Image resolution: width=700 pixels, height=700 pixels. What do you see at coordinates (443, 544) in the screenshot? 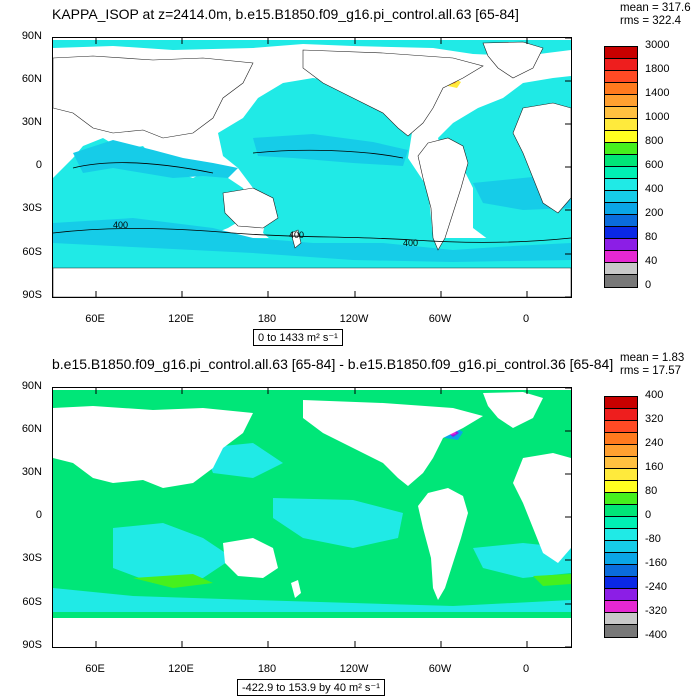
I see `land-south-america` at bounding box center [443, 544].